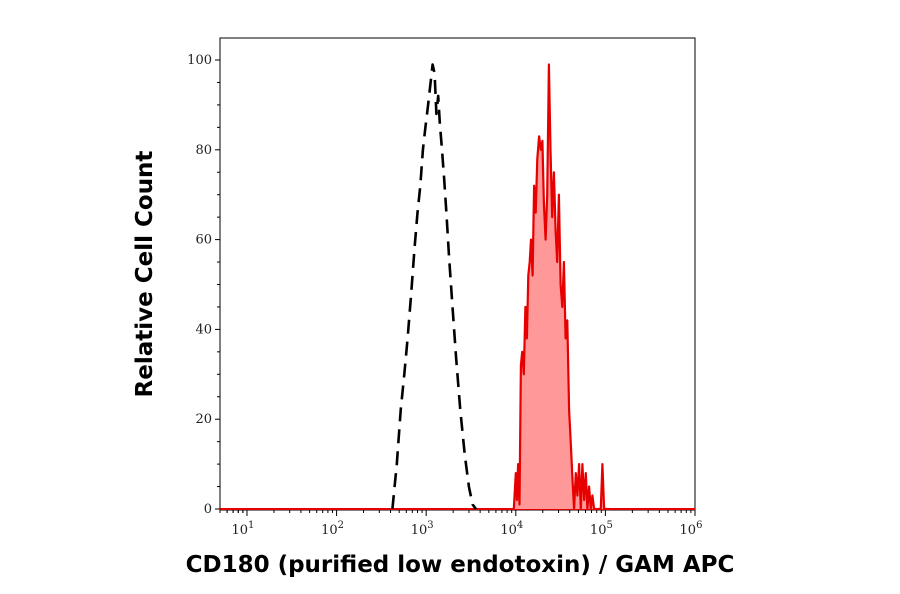 The height and width of the screenshot is (594, 900). What do you see at coordinates (243, 529) in the screenshot?
I see `x-tick-label: 10¹` at bounding box center [243, 529].